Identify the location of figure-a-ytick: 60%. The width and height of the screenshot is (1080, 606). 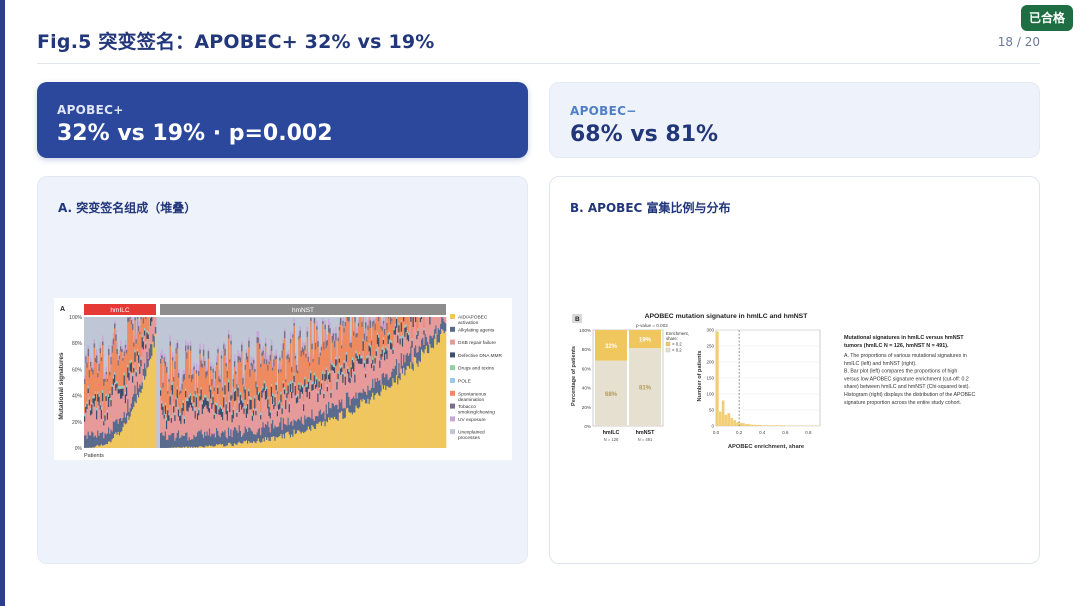
(77, 370).